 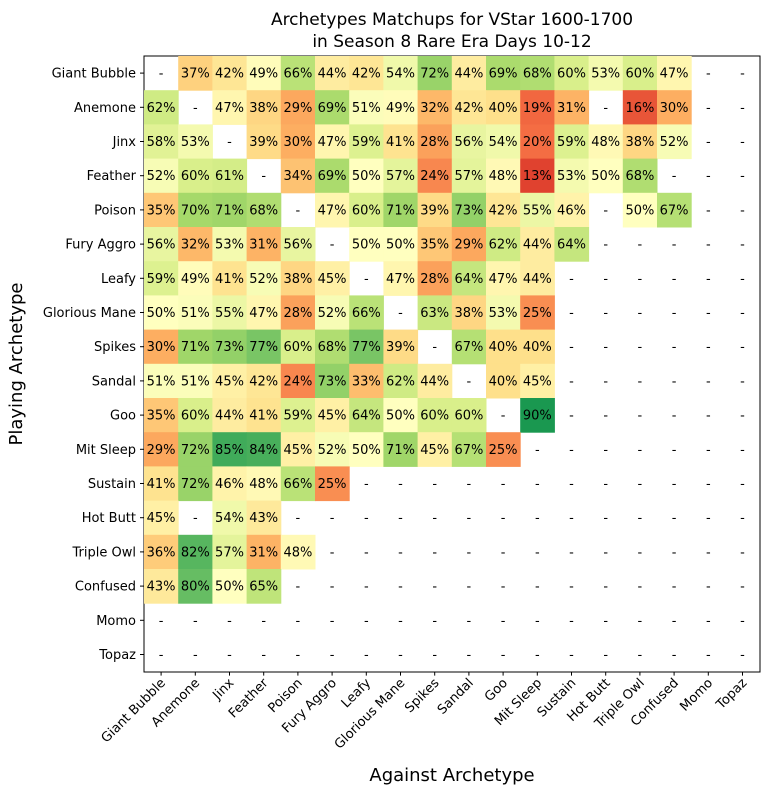 What do you see at coordinates (537, 108) in the screenshot?
I see `cell-value-label: 19%` at bounding box center [537, 108].